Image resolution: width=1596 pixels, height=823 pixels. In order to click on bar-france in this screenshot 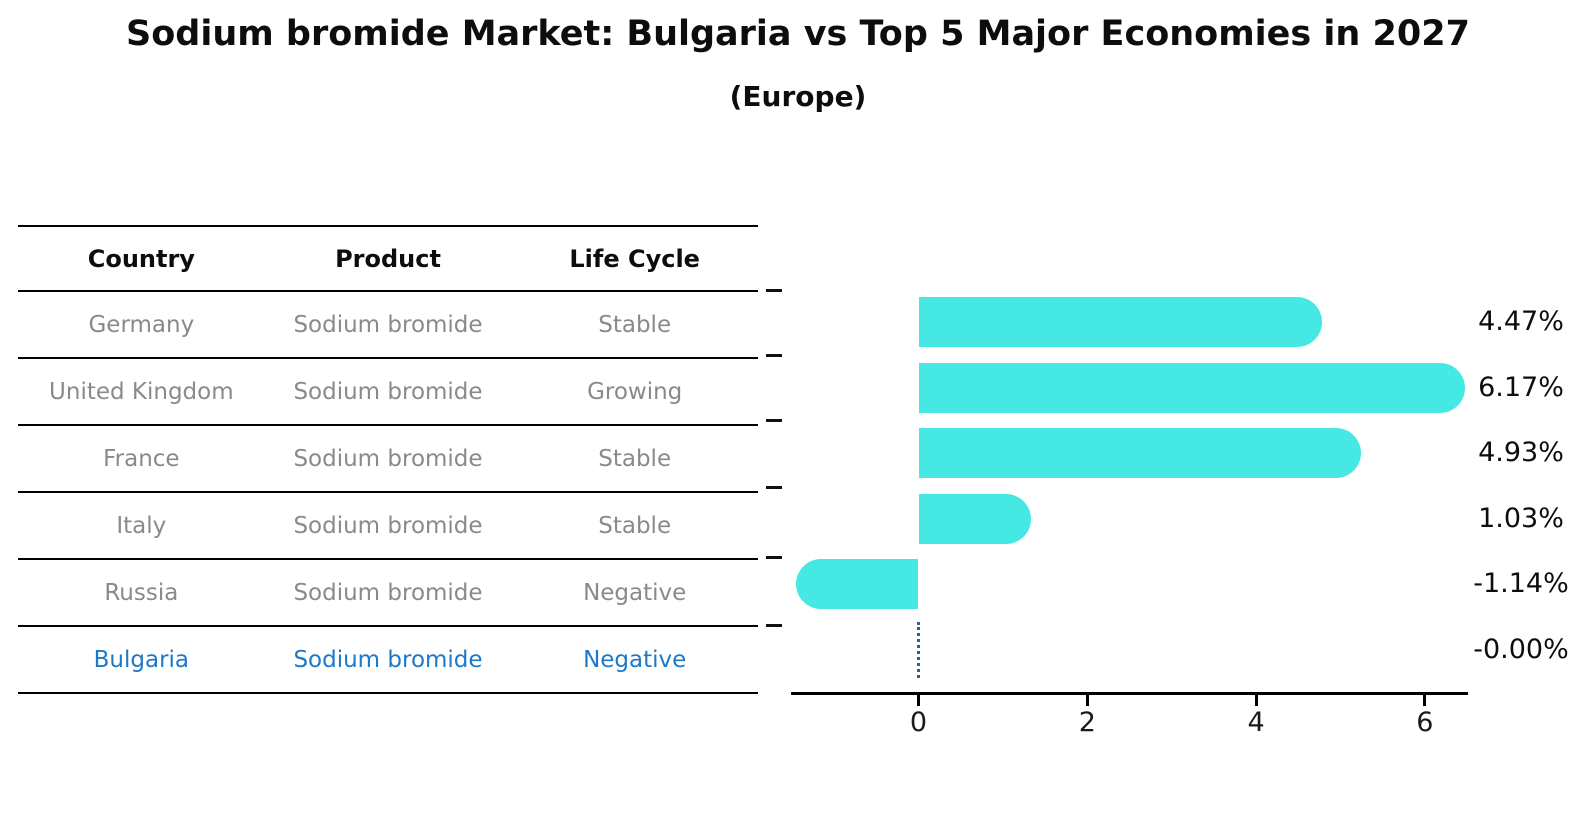, I will do `click(1139, 453)`.